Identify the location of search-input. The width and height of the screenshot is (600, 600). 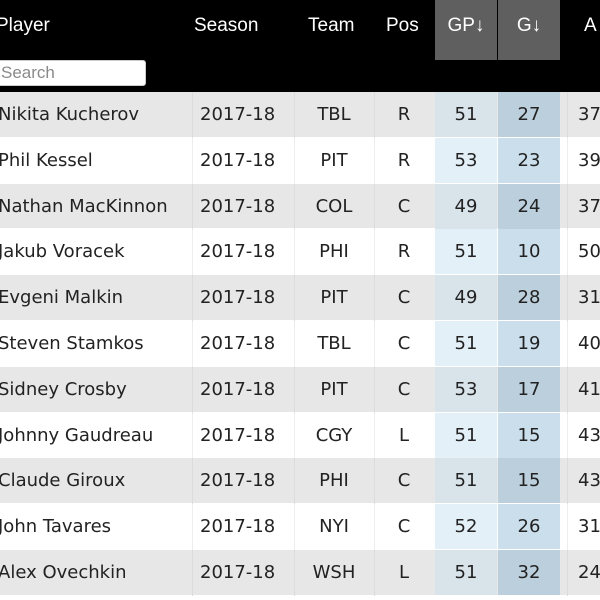
(73, 73).